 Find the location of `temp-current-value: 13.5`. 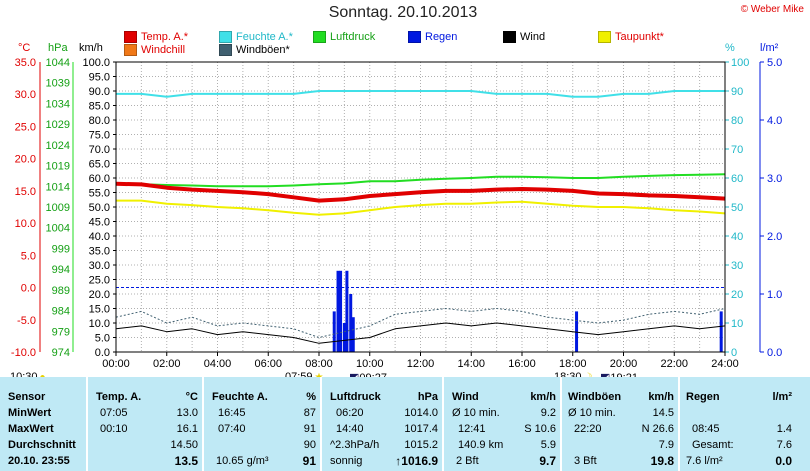

temp-current-value: 13.5 is located at coordinates (186, 461).